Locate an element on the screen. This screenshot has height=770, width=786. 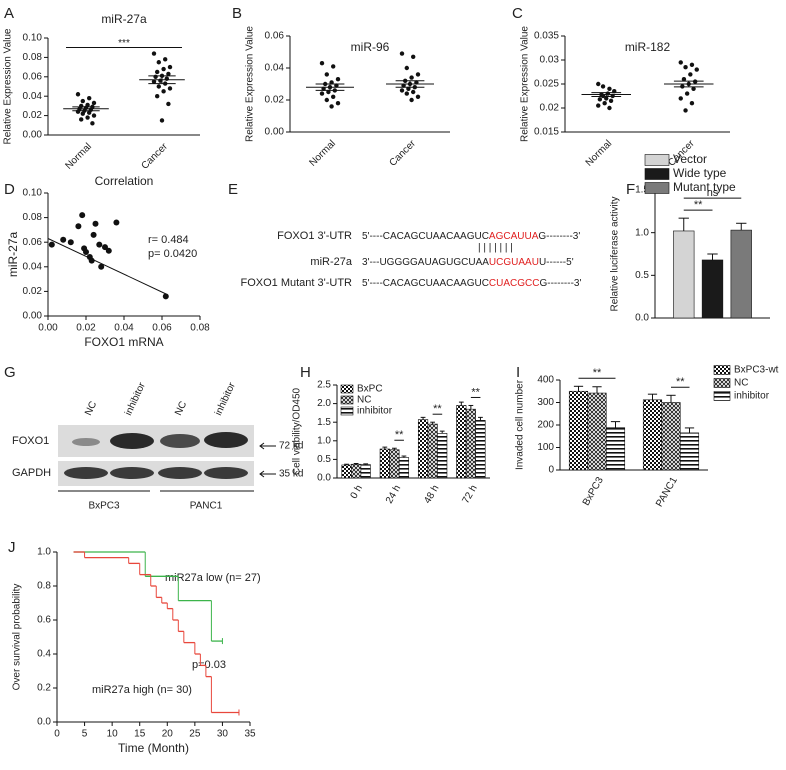
annotation: miR27a low (n= 27) is located at coordinates (213, 578).